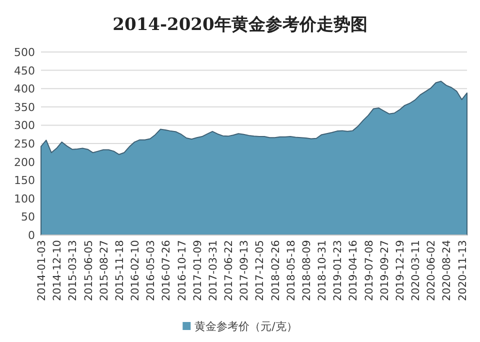 This screenshot has width=480, height=342. What do you see at coordinates (24, 107) in the screenshot?
I see `y-tick-label: 350` at bounding box center [24, 107].